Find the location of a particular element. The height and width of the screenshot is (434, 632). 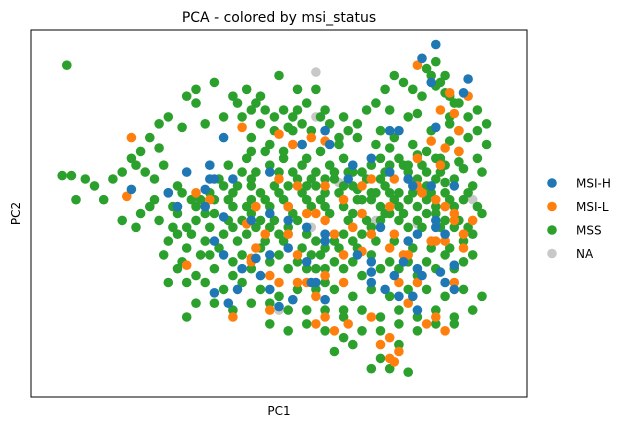

x-axis-label: PC1 is located at coordinates (278, 411).